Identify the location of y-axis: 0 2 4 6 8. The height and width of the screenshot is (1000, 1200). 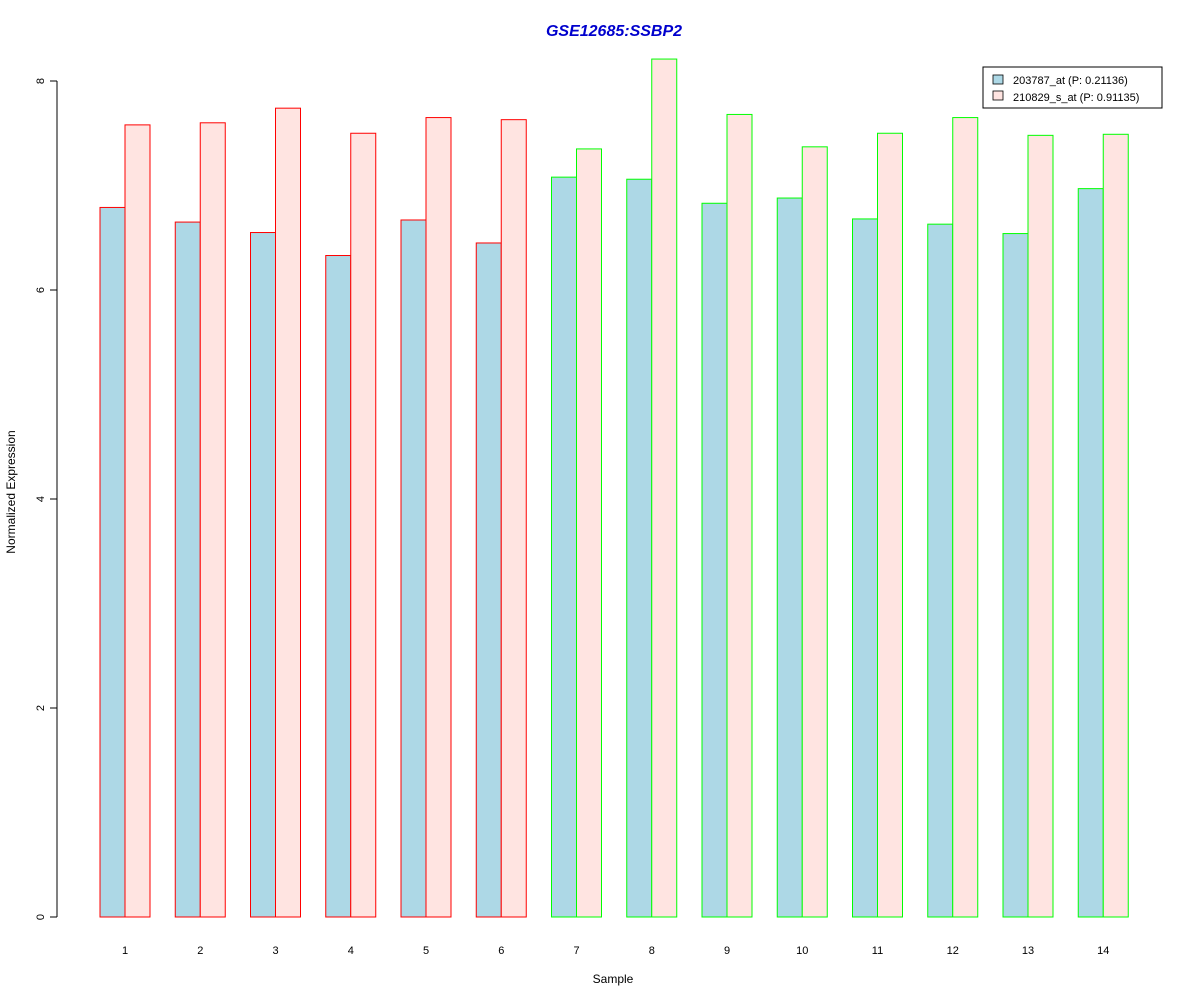
(46, 499).